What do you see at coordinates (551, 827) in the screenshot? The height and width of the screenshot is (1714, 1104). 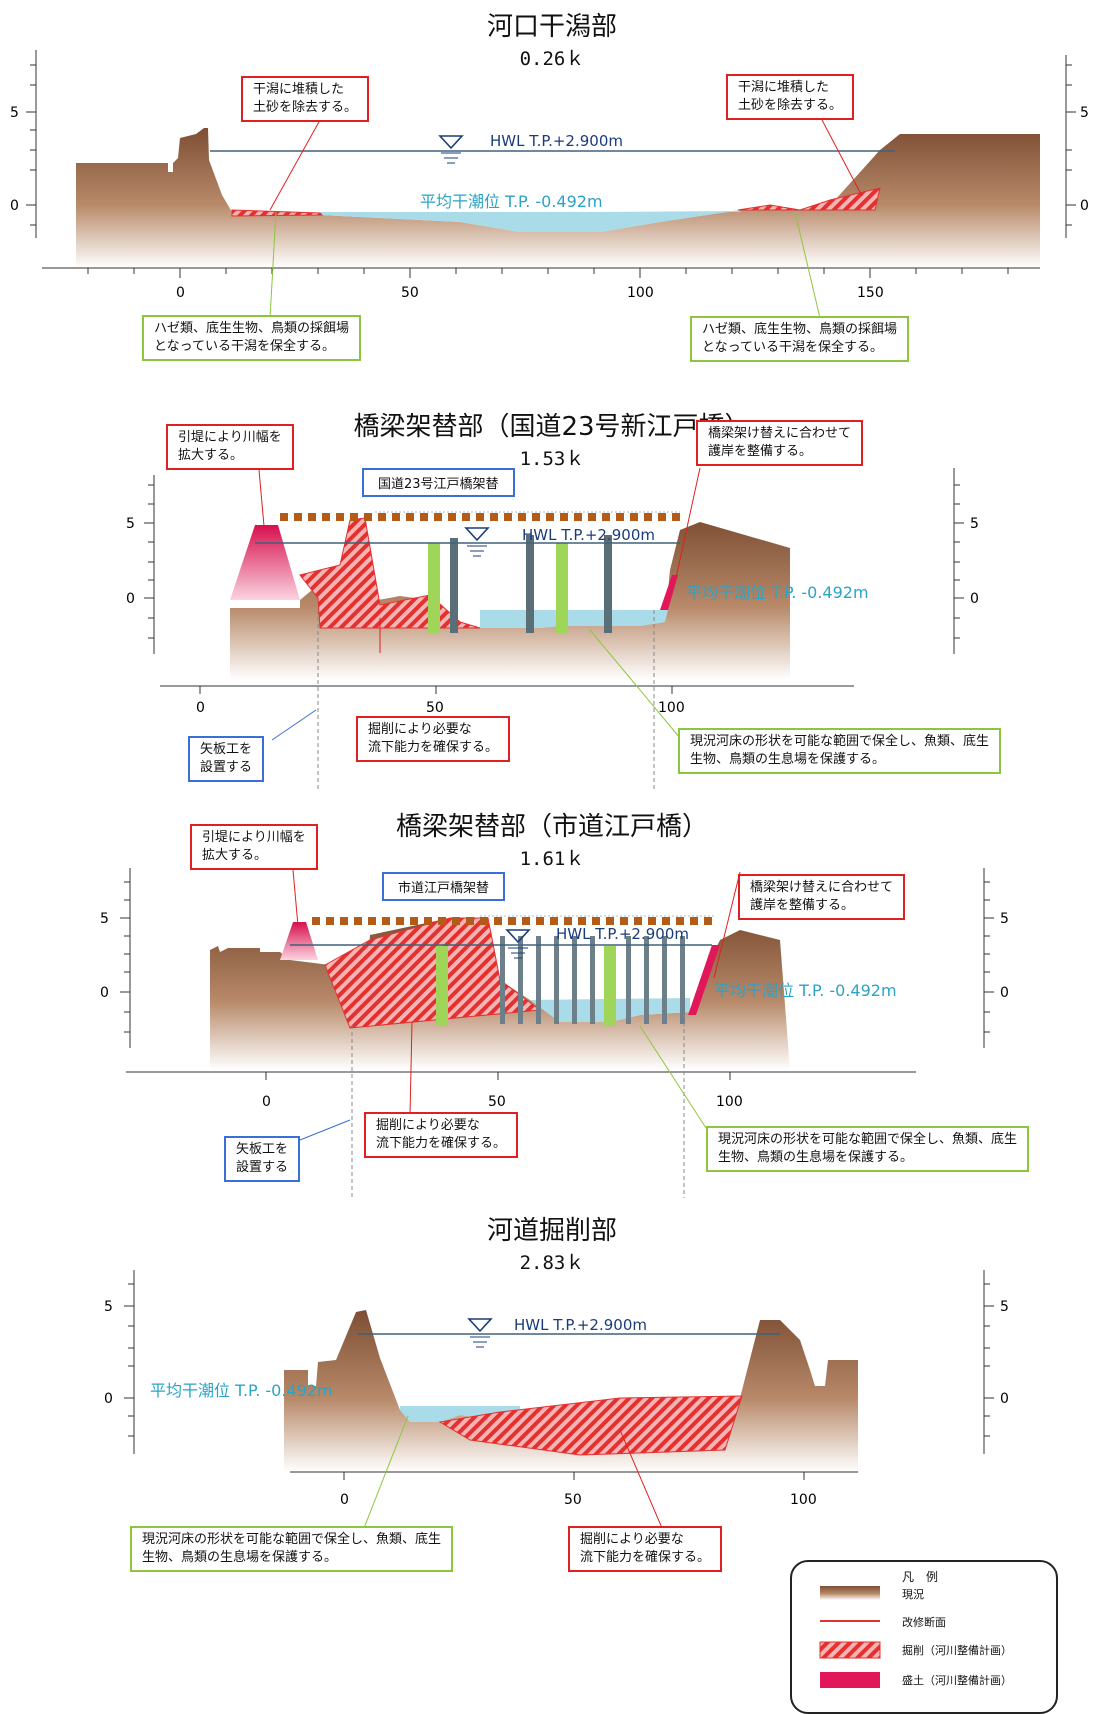 I see `section-title: 橋梁架替部（市道江戸橋）` at bounding box center [551, 827].